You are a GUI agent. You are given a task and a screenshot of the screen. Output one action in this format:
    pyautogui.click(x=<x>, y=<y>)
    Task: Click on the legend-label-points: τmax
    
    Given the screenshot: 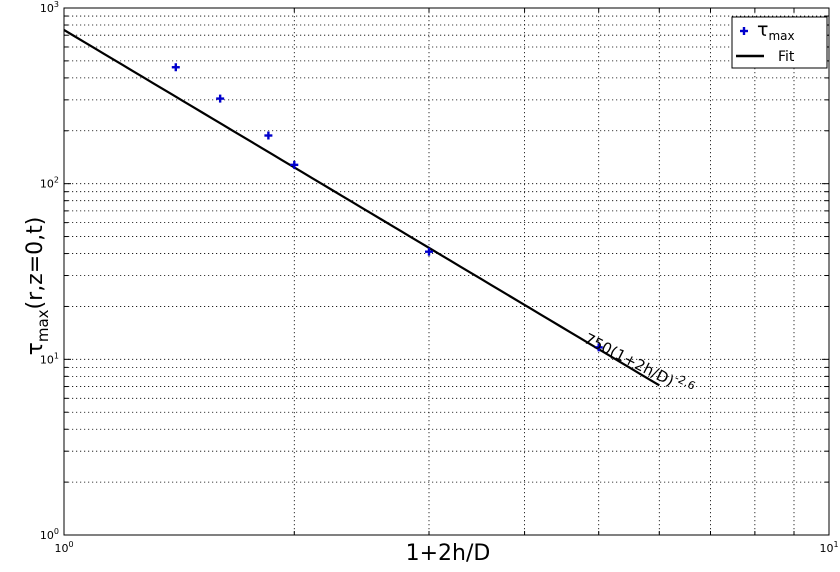 What is the action you would take?
    pyautogui.click(x=776, y=31)
    